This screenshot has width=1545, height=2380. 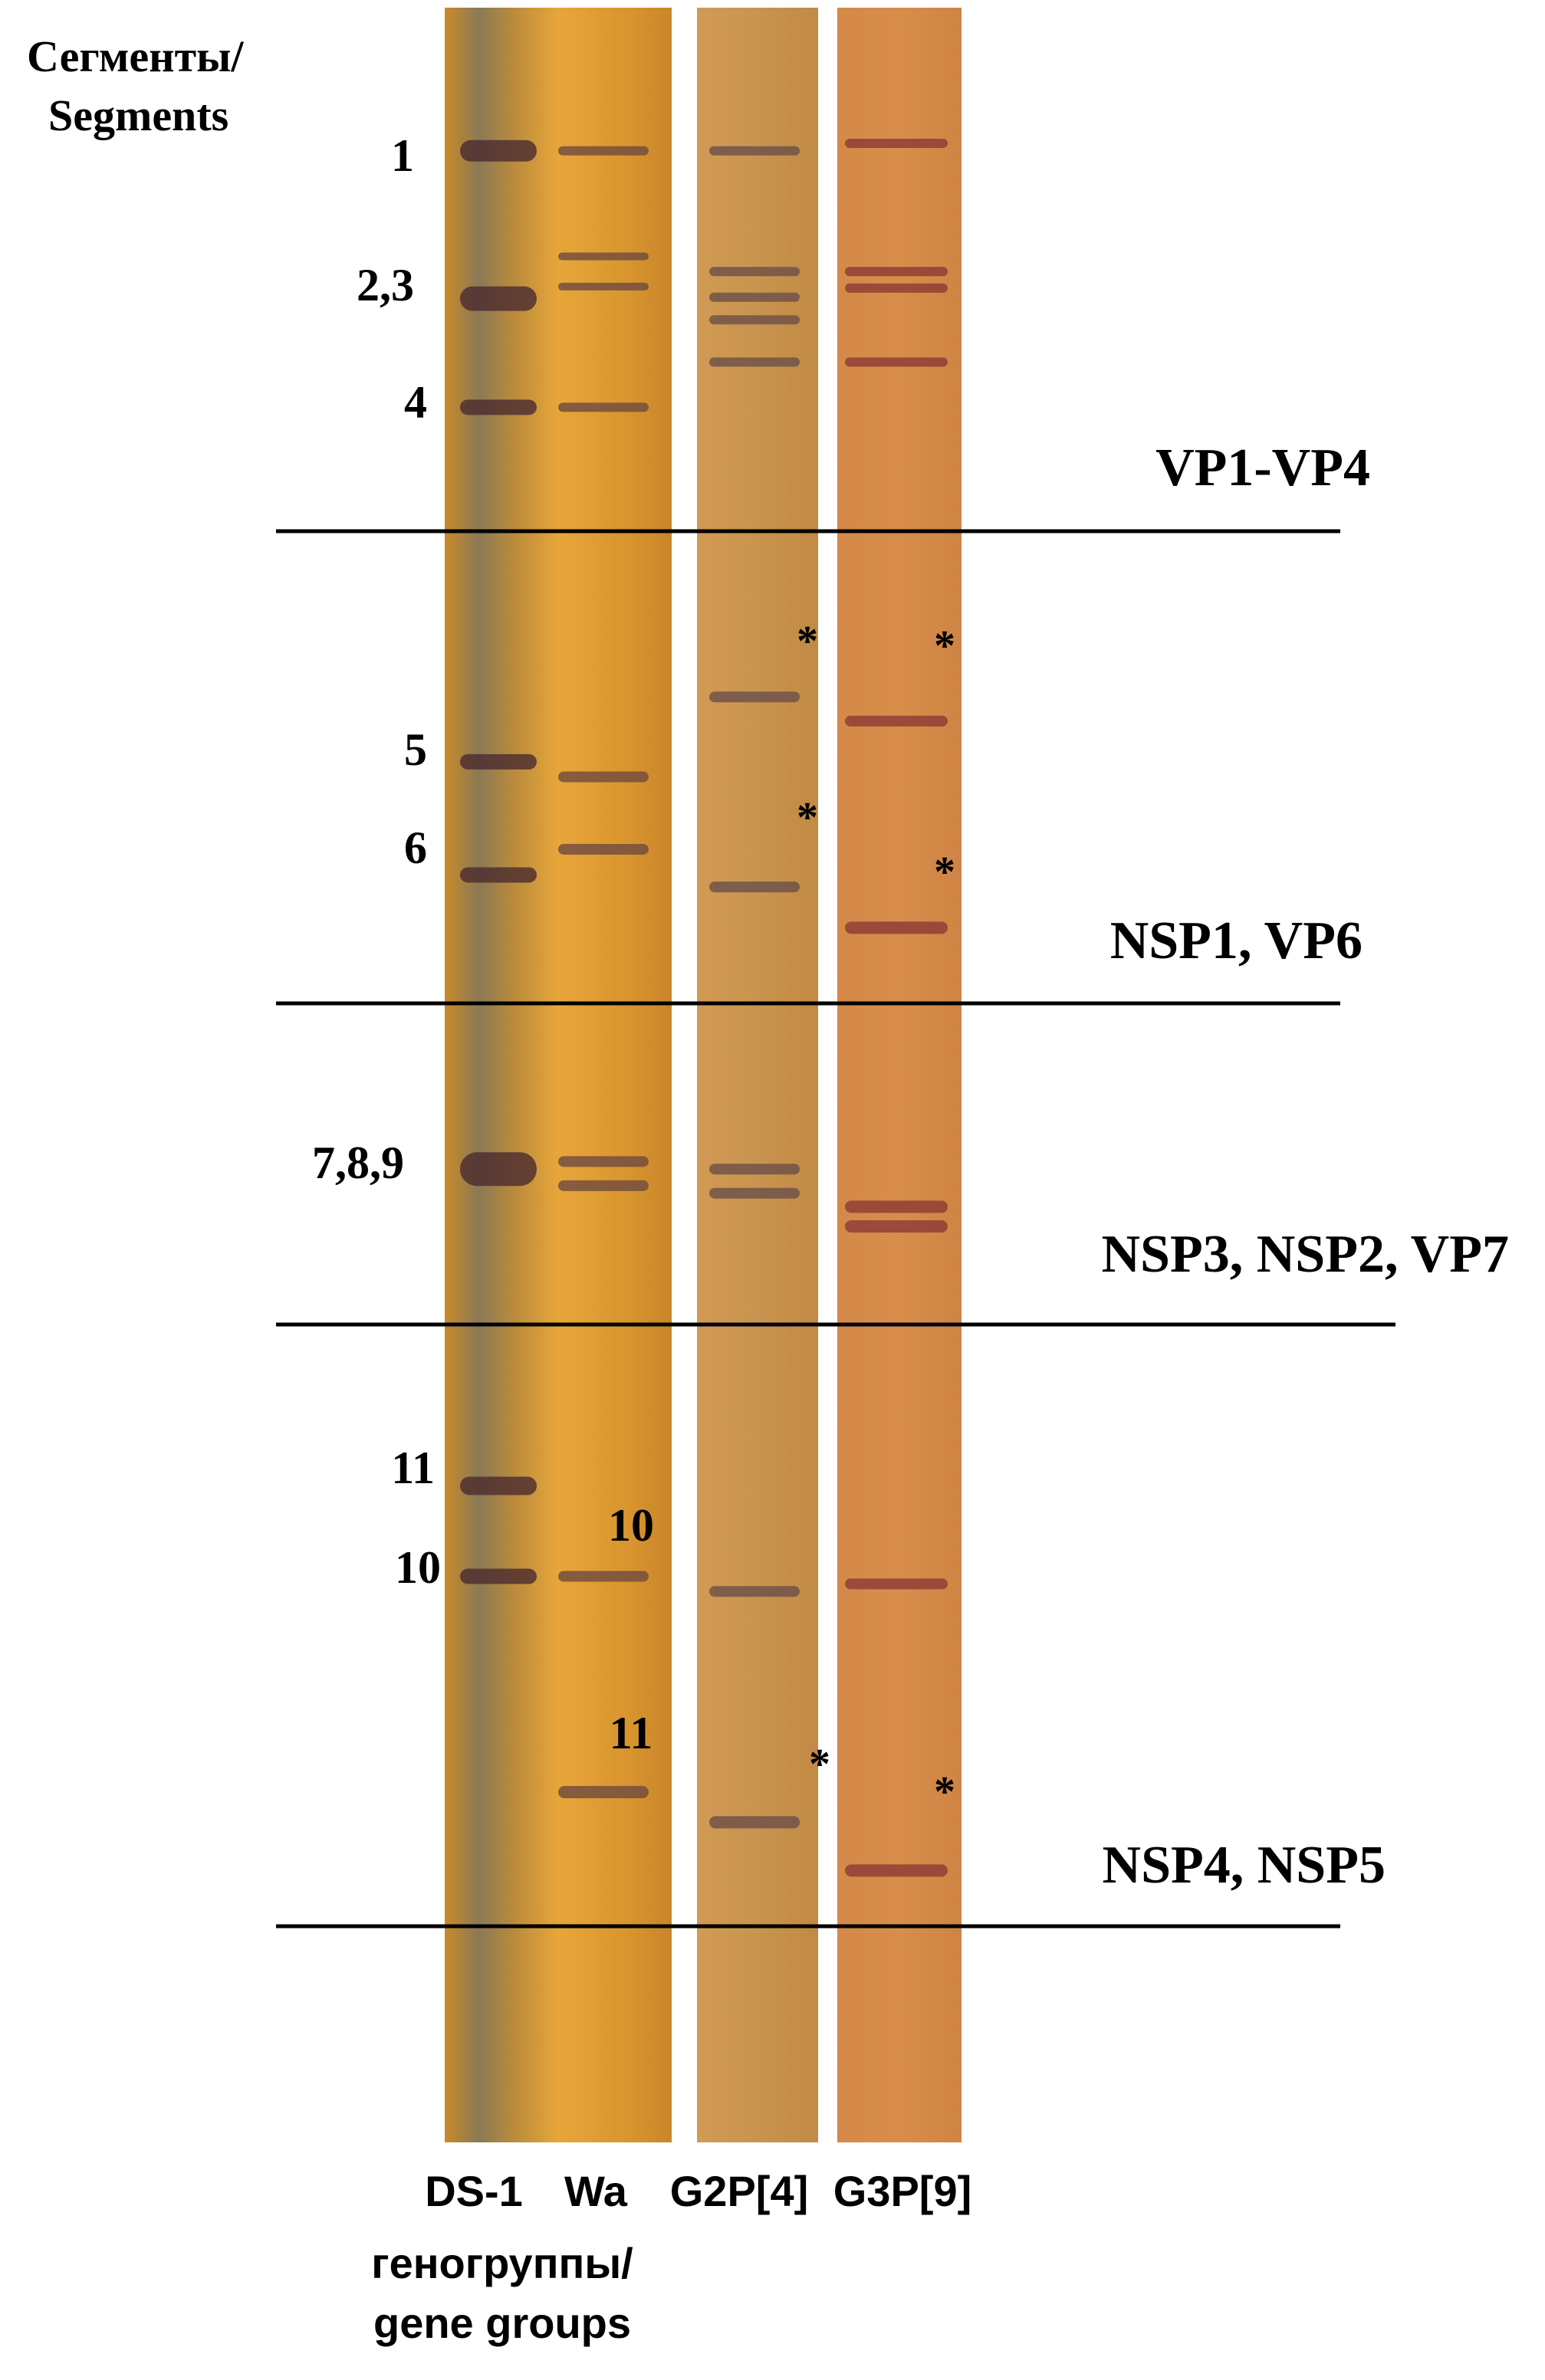 What do you see at coordinates (1236, 940) in the screenshot?
I see `region-label: NSP1, VP6` at bounding box center [1236, 940].